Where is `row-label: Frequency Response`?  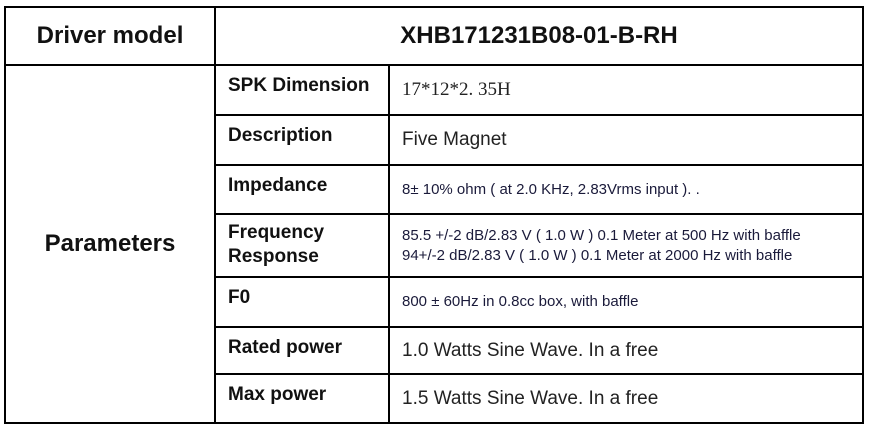 row-label: Frequency Response is located at coordinates (302, 245).